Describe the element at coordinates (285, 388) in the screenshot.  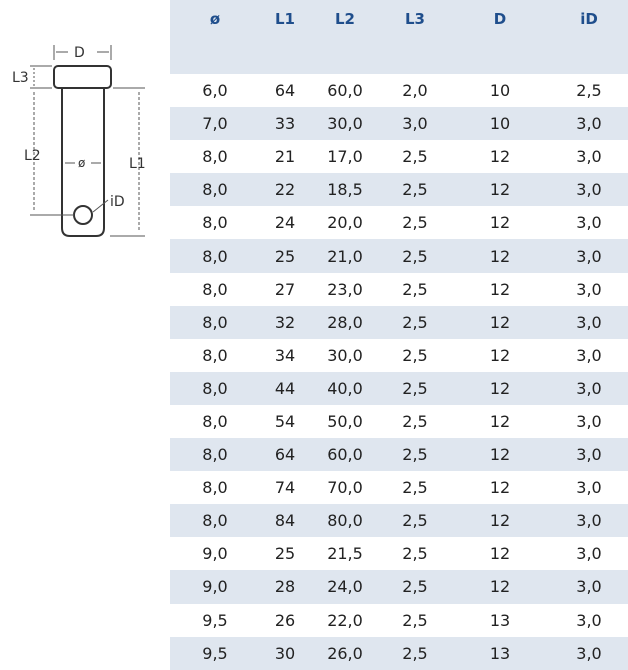
I see `table-cell: 44` at that location.